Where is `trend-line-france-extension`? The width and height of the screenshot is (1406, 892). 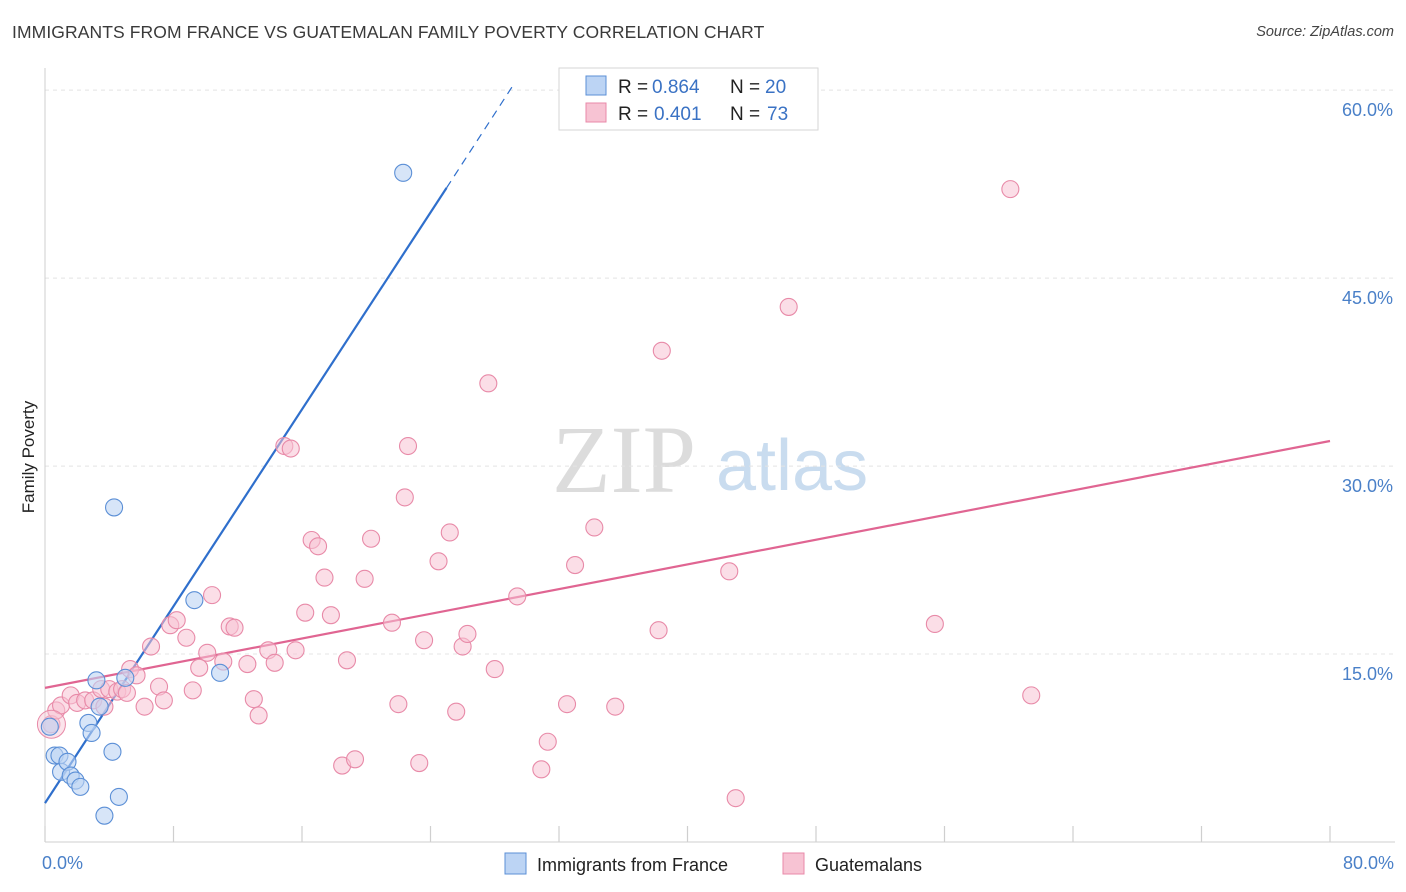
trend-line-france-extension is located at coordinates (480, 136).